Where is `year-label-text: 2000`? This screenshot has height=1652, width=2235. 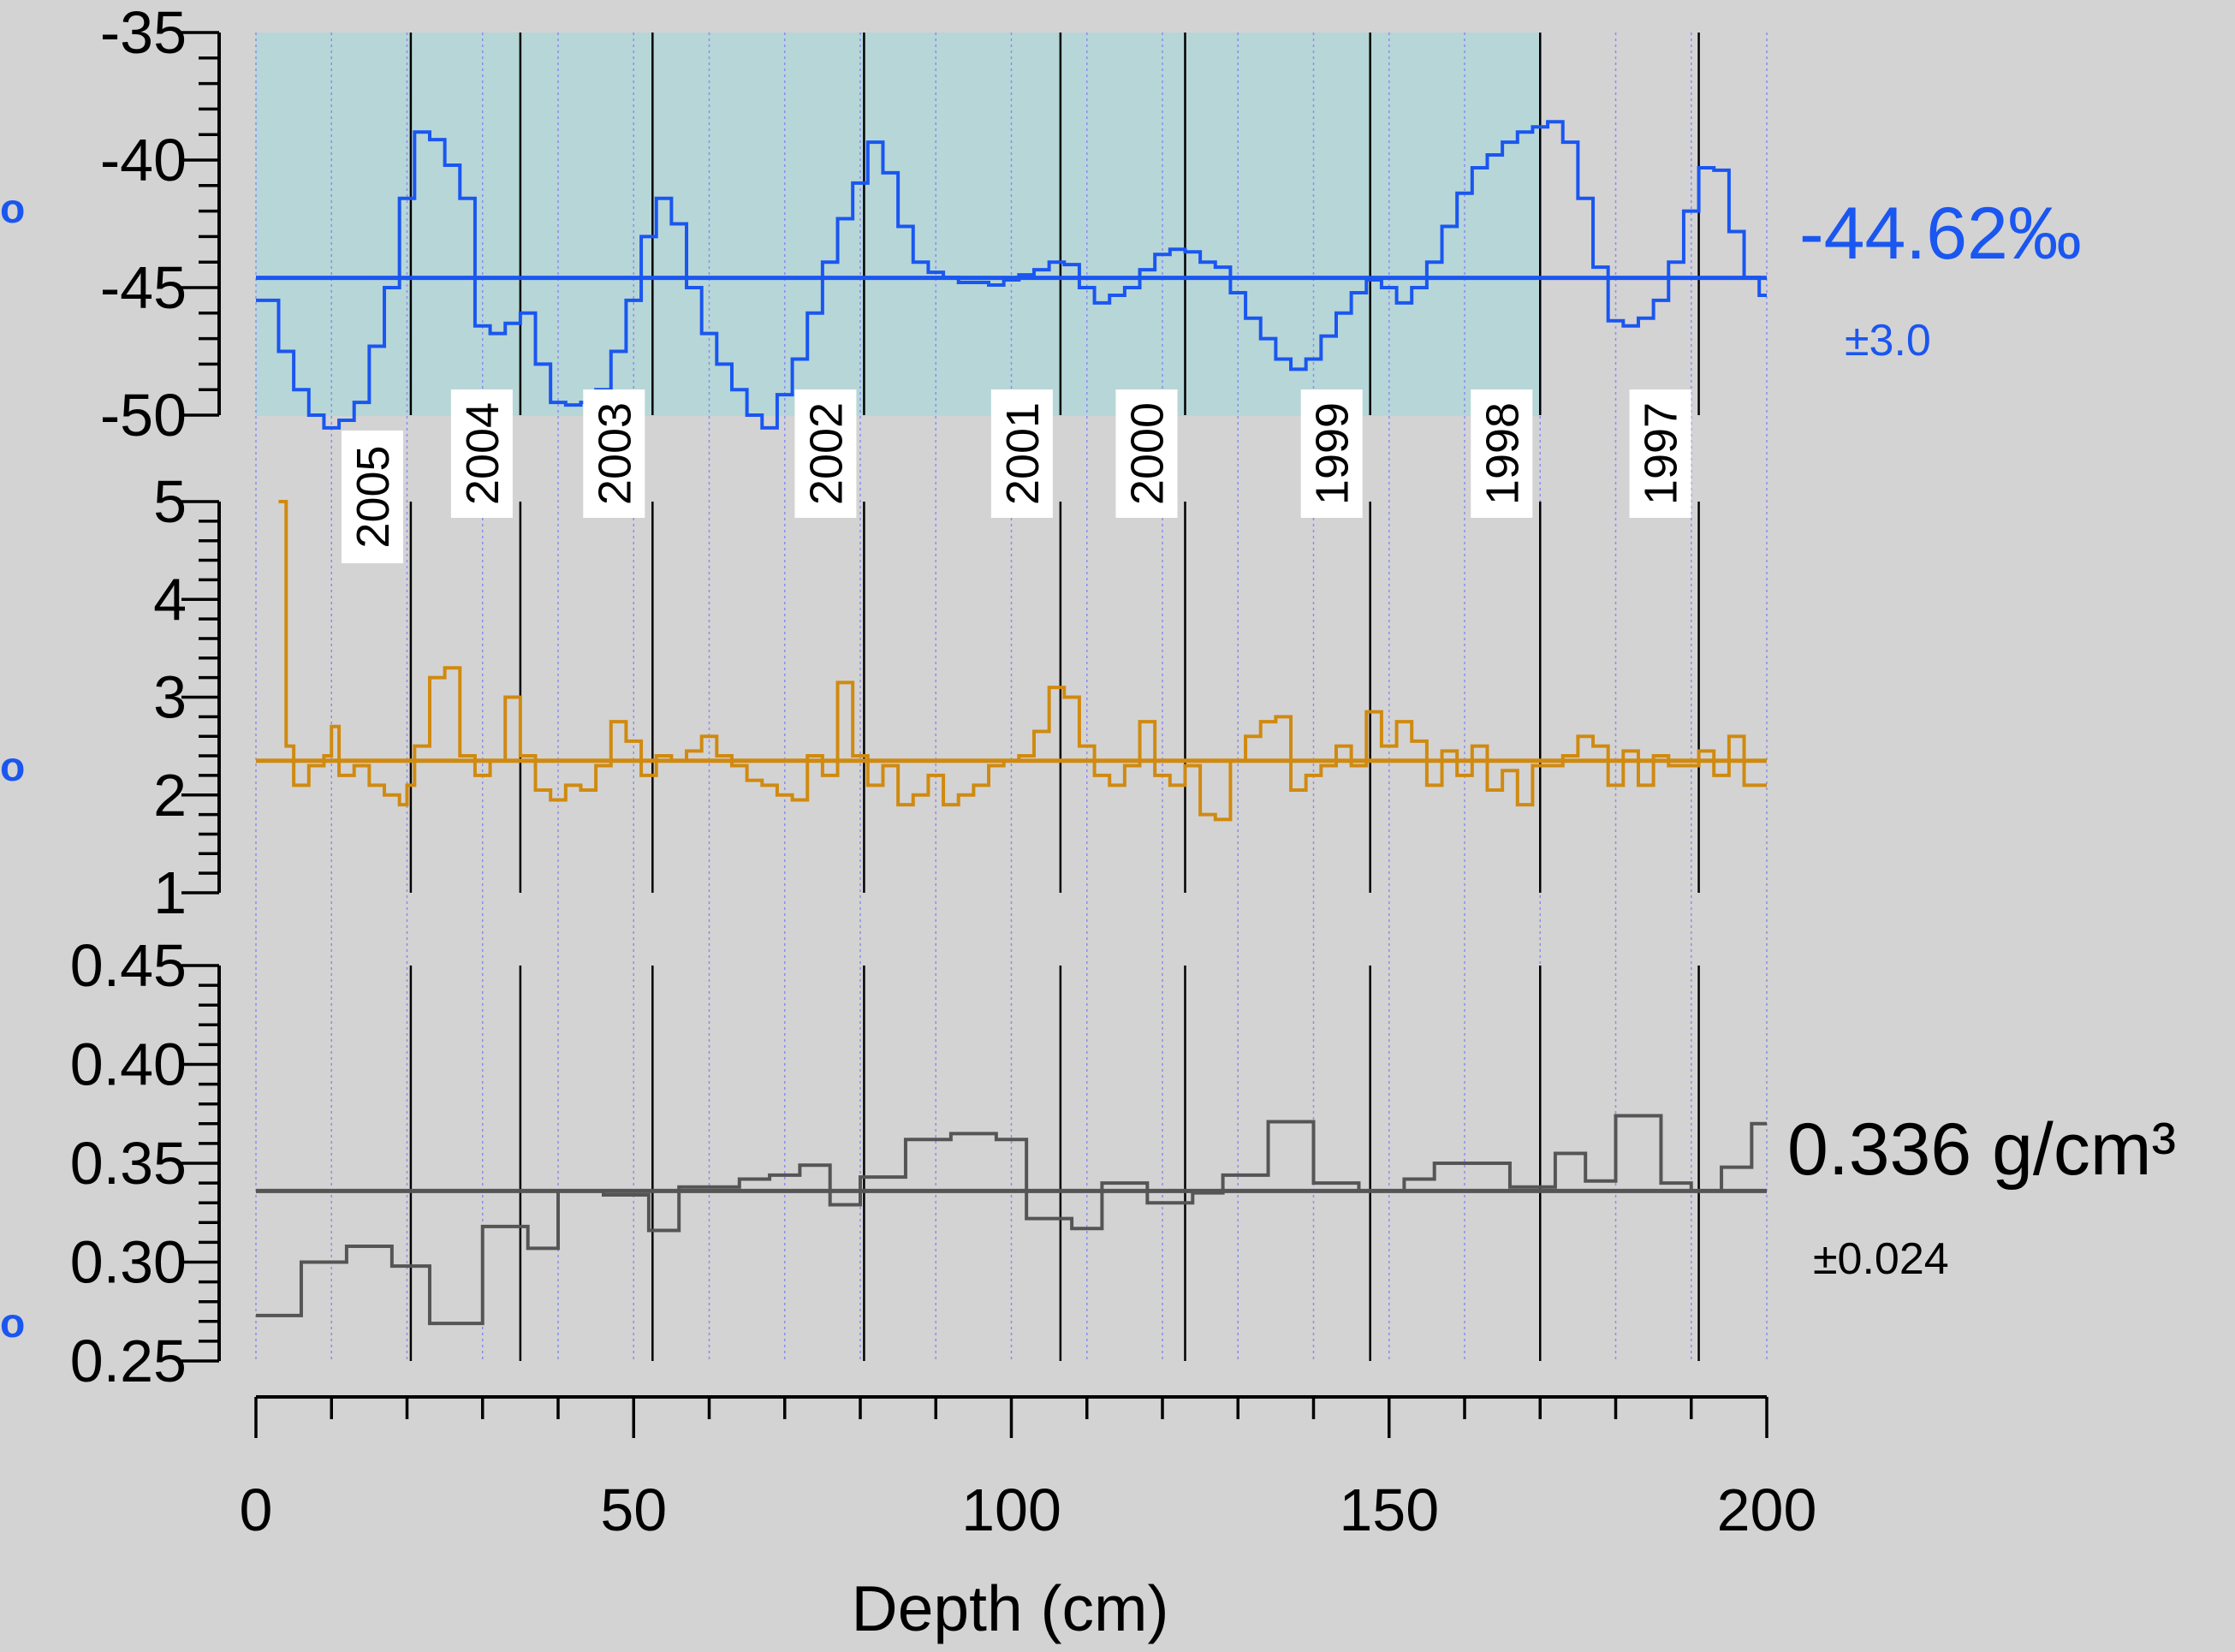 year-label-text: 2000 is located at coordinates (1147, 453).